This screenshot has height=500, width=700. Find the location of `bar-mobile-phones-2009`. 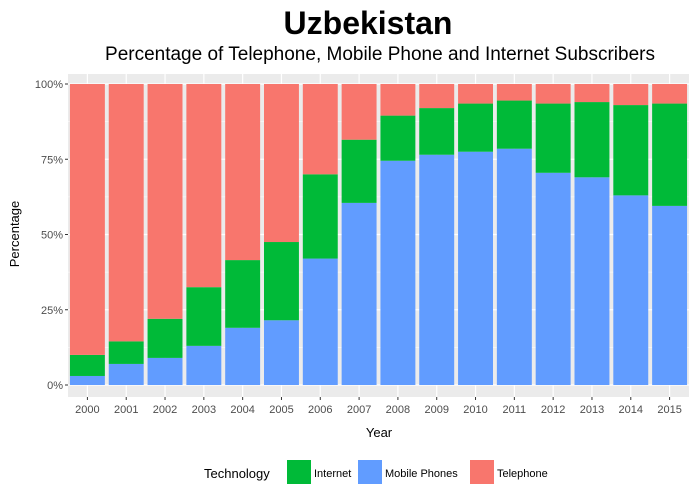

bar-mobile-phones-2009 is located at coordinates (437, 269).